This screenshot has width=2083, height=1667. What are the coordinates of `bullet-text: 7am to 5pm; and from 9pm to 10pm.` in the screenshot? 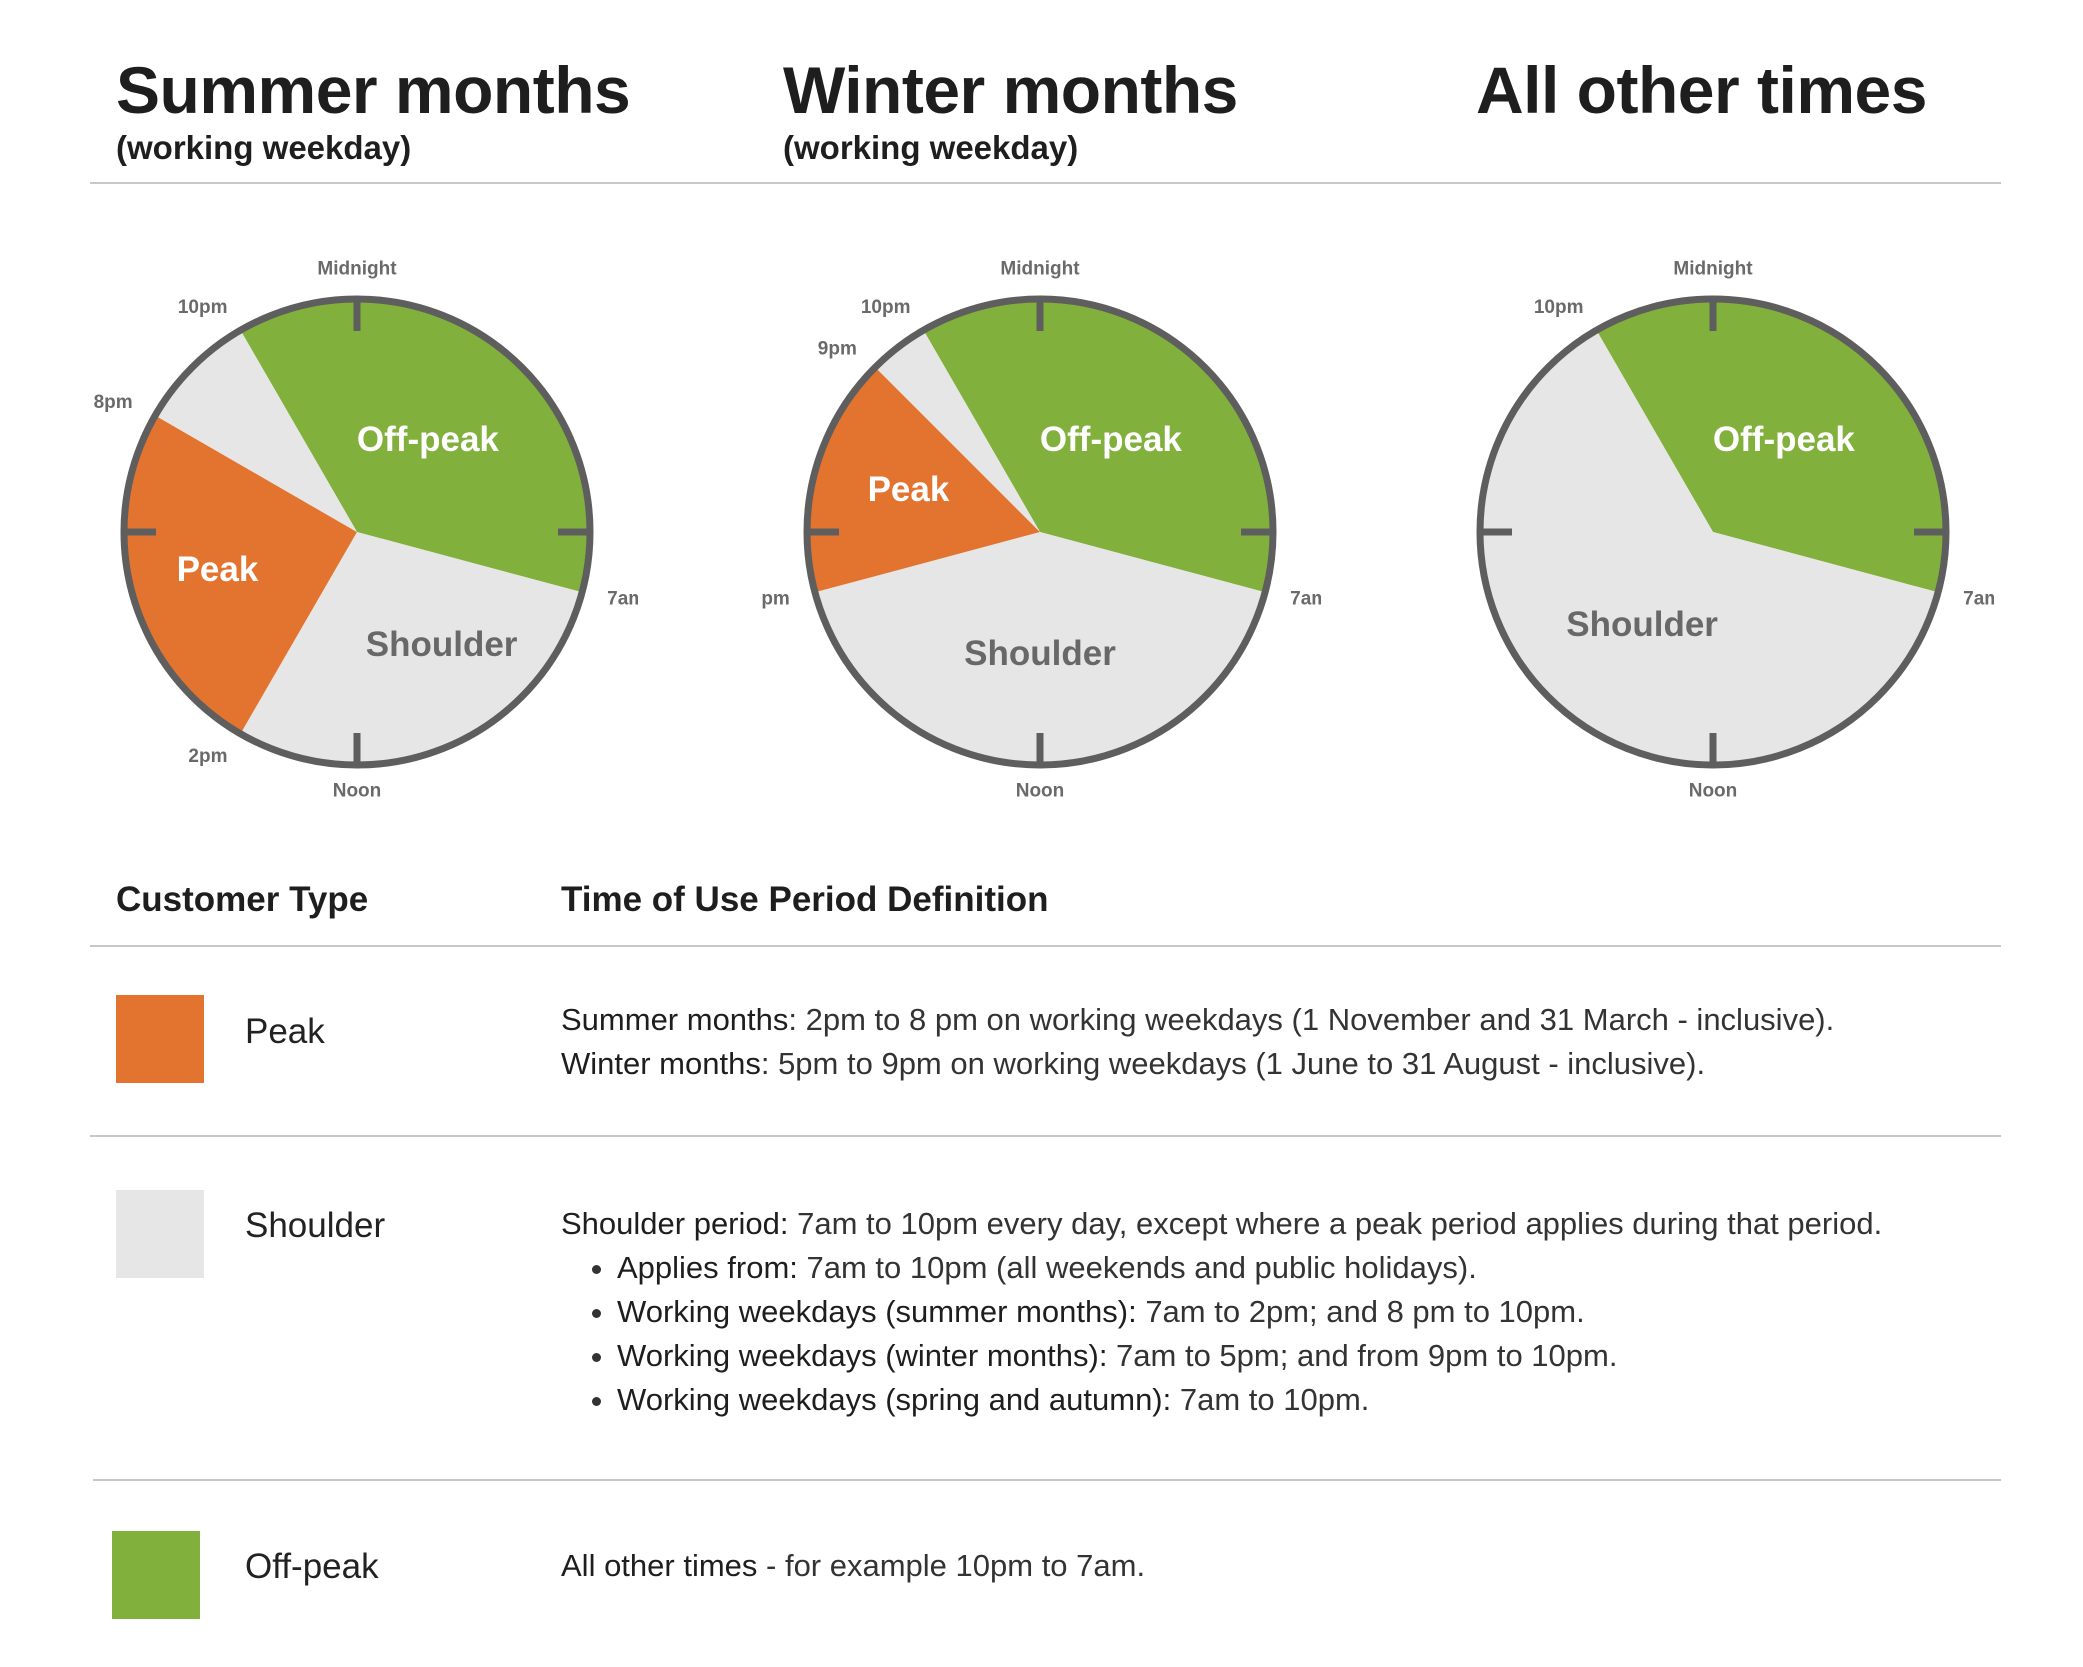 It's located at (1362, 1355).